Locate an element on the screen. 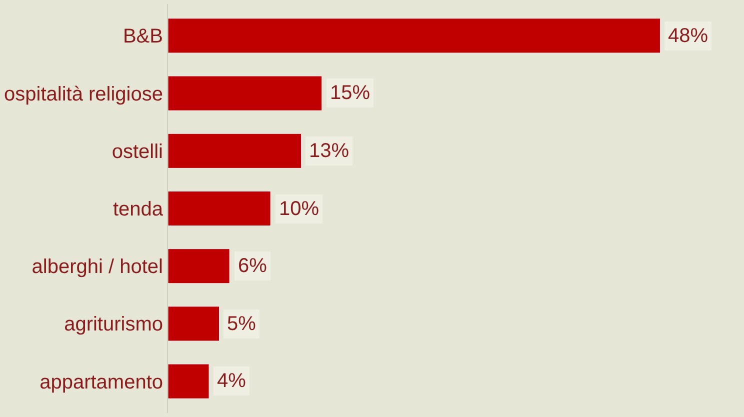 The image size is (744, 417). y-tick-label: agriturismo is located at coordinates (113, 325).